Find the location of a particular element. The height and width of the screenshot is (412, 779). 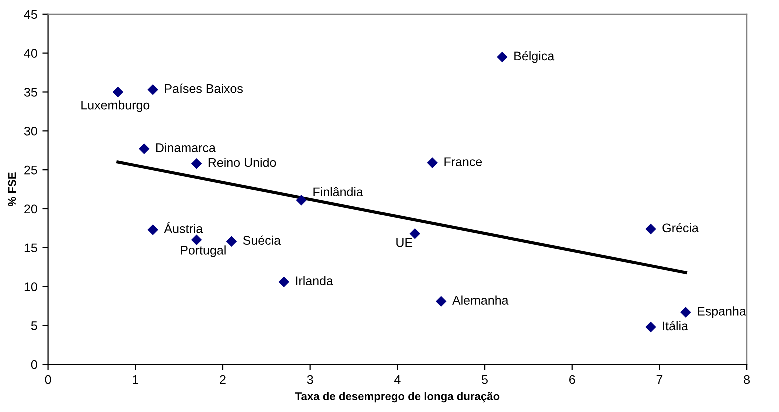

annotation: Áustria is located at coordinates (184, 228).